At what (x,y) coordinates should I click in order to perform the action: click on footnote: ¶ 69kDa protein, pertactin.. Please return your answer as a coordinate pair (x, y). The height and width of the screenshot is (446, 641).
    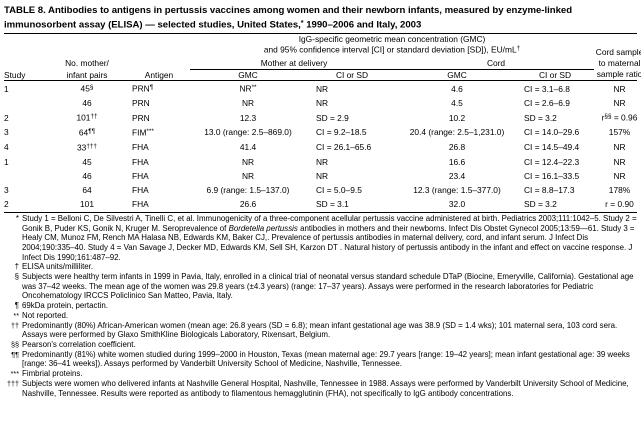
    Looking at the image, I should click on (320, 306).